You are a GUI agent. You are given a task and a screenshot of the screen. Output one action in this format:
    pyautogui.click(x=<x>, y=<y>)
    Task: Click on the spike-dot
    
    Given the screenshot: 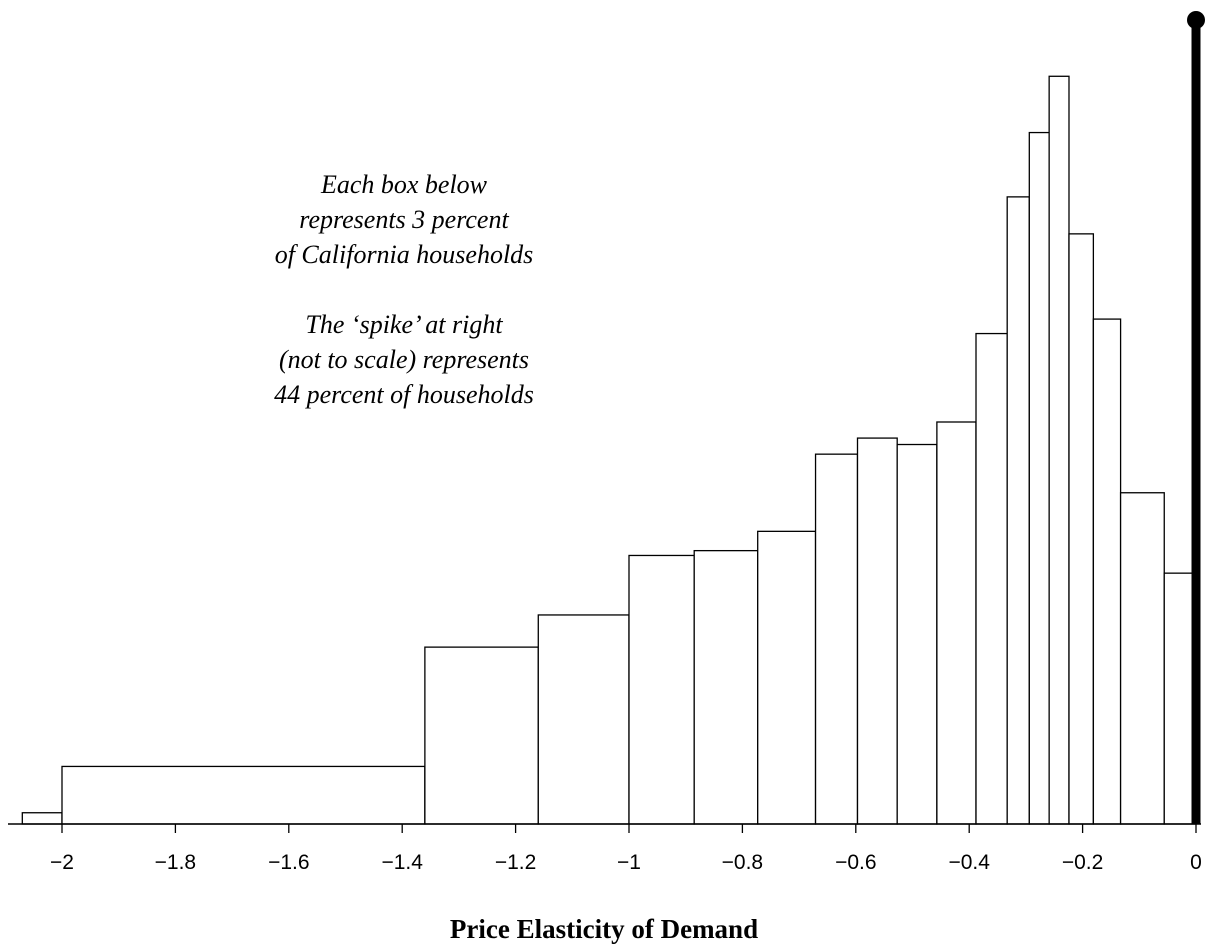 What is the action you would take?
    pyautogui.click(x=1196, y=20)
    